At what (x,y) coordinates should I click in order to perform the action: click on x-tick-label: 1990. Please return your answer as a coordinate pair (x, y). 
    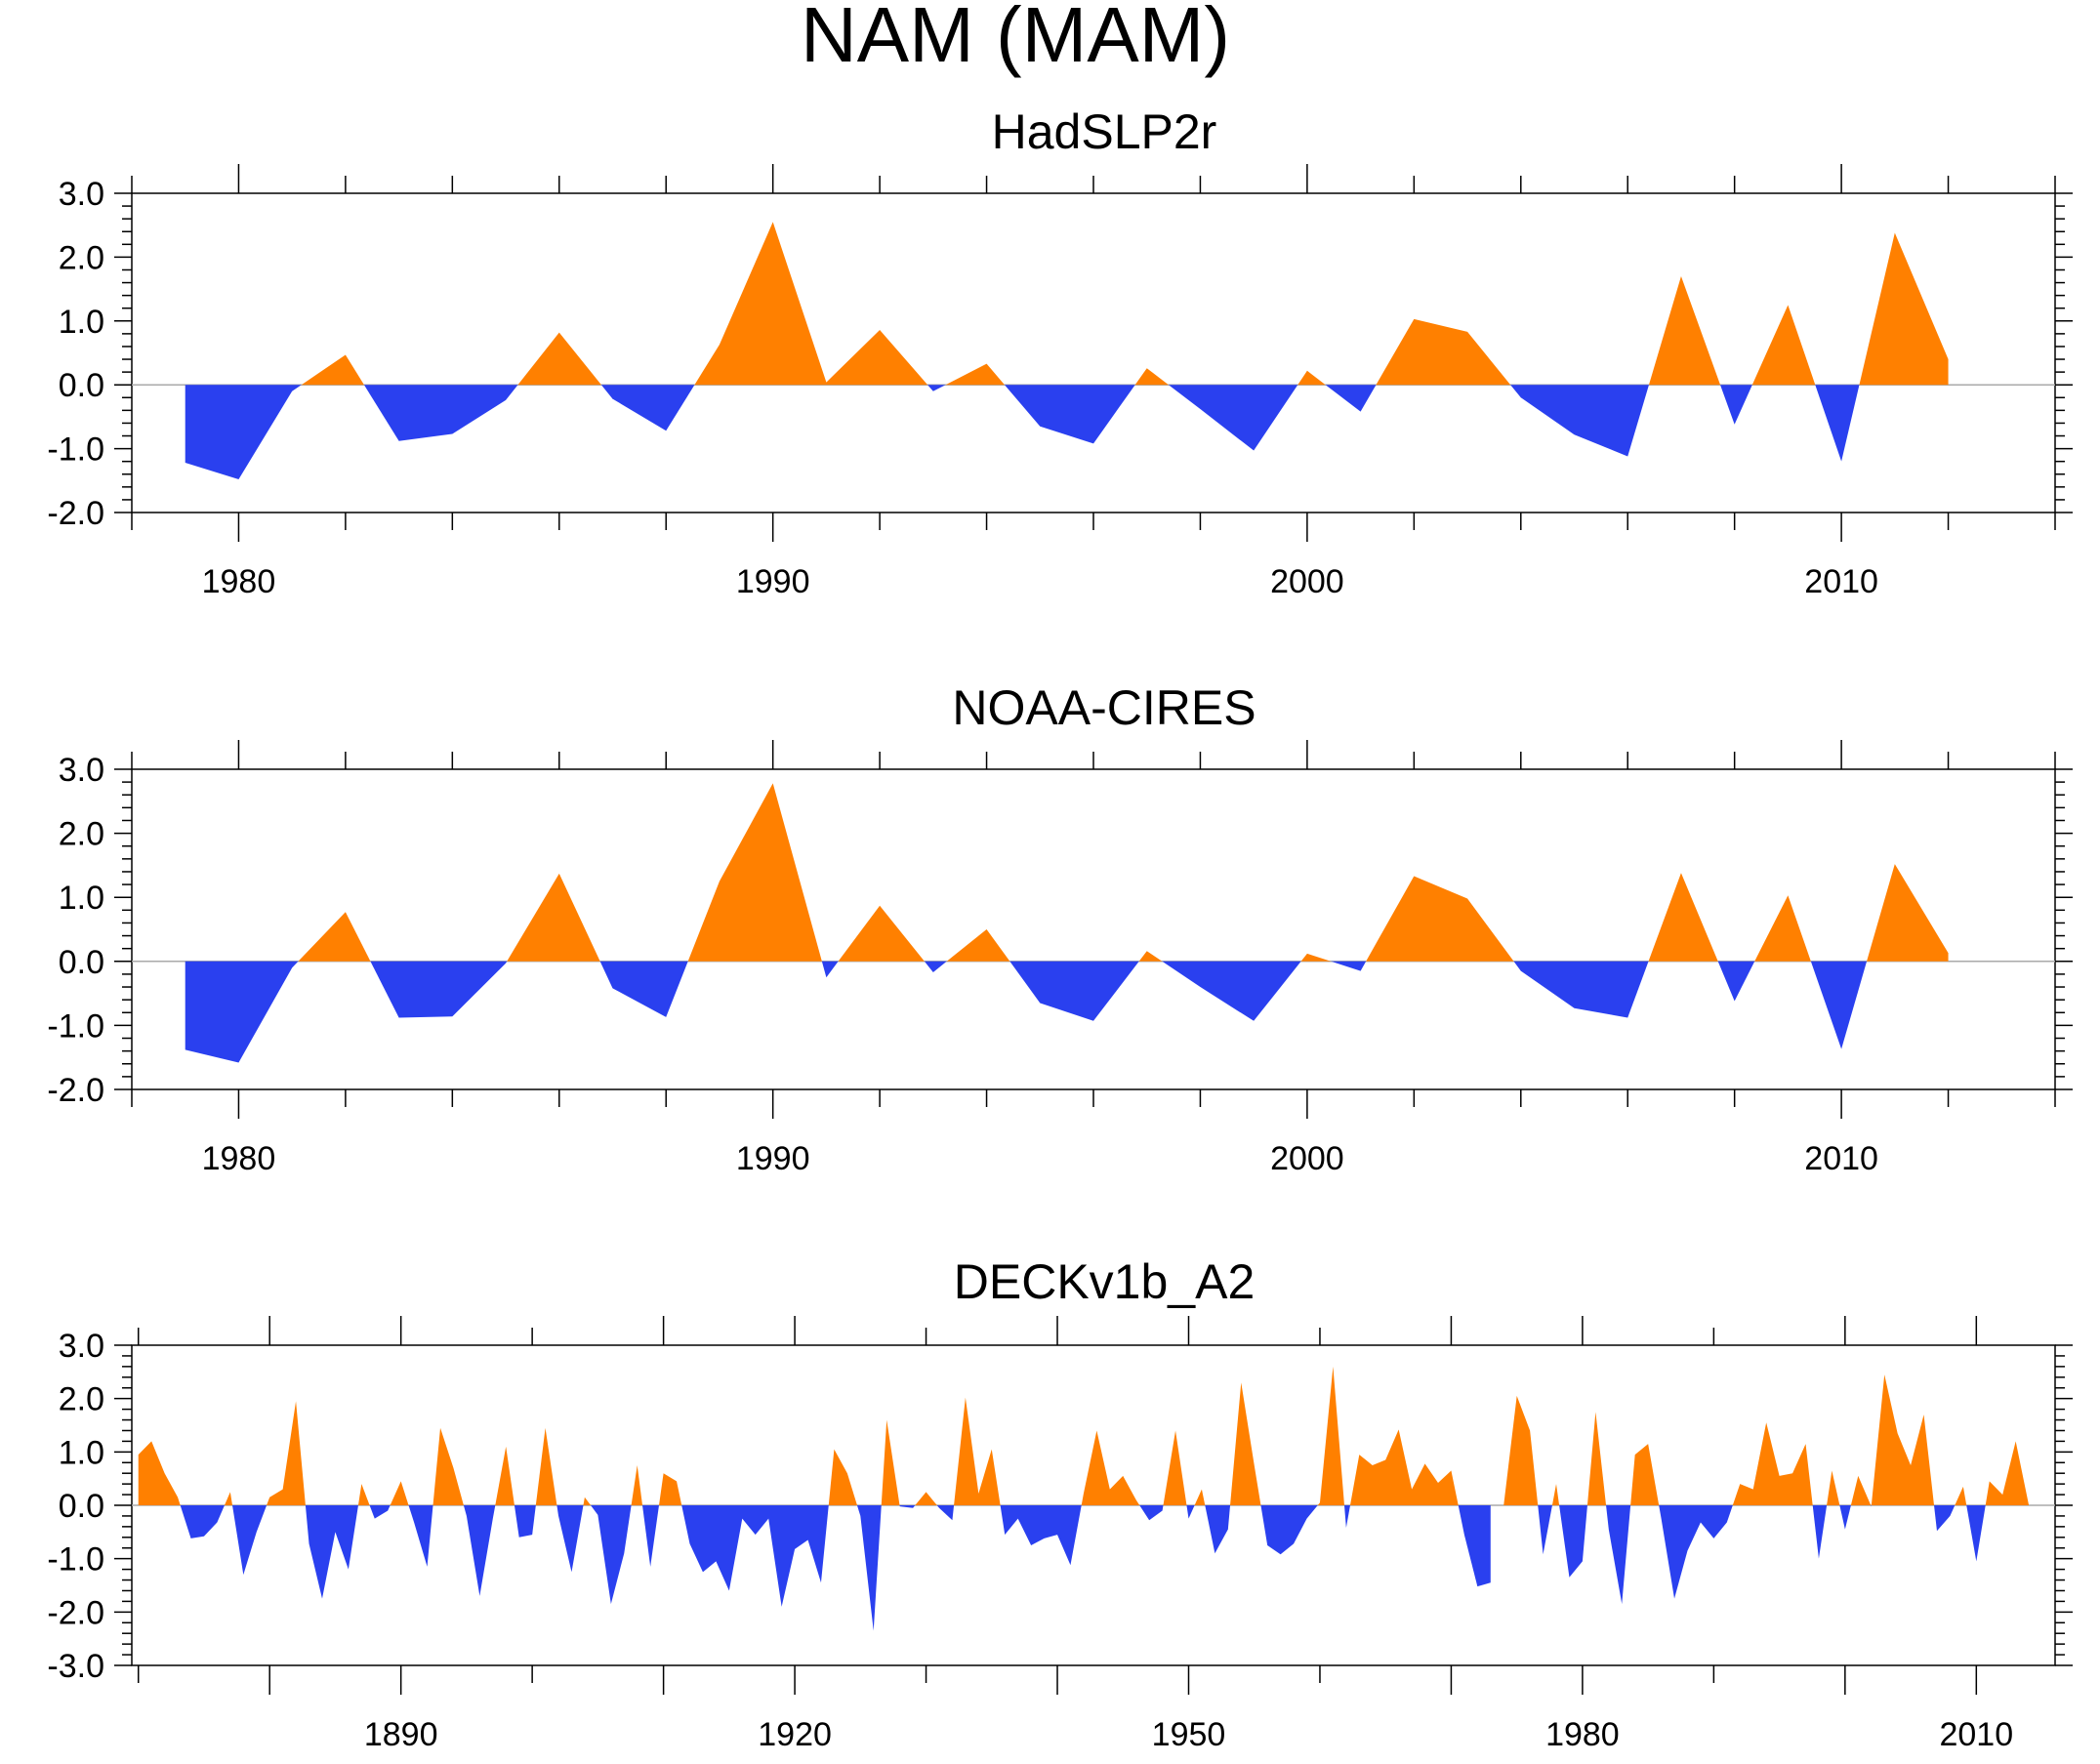
    Looking at the image, I should click on (773, 1158).